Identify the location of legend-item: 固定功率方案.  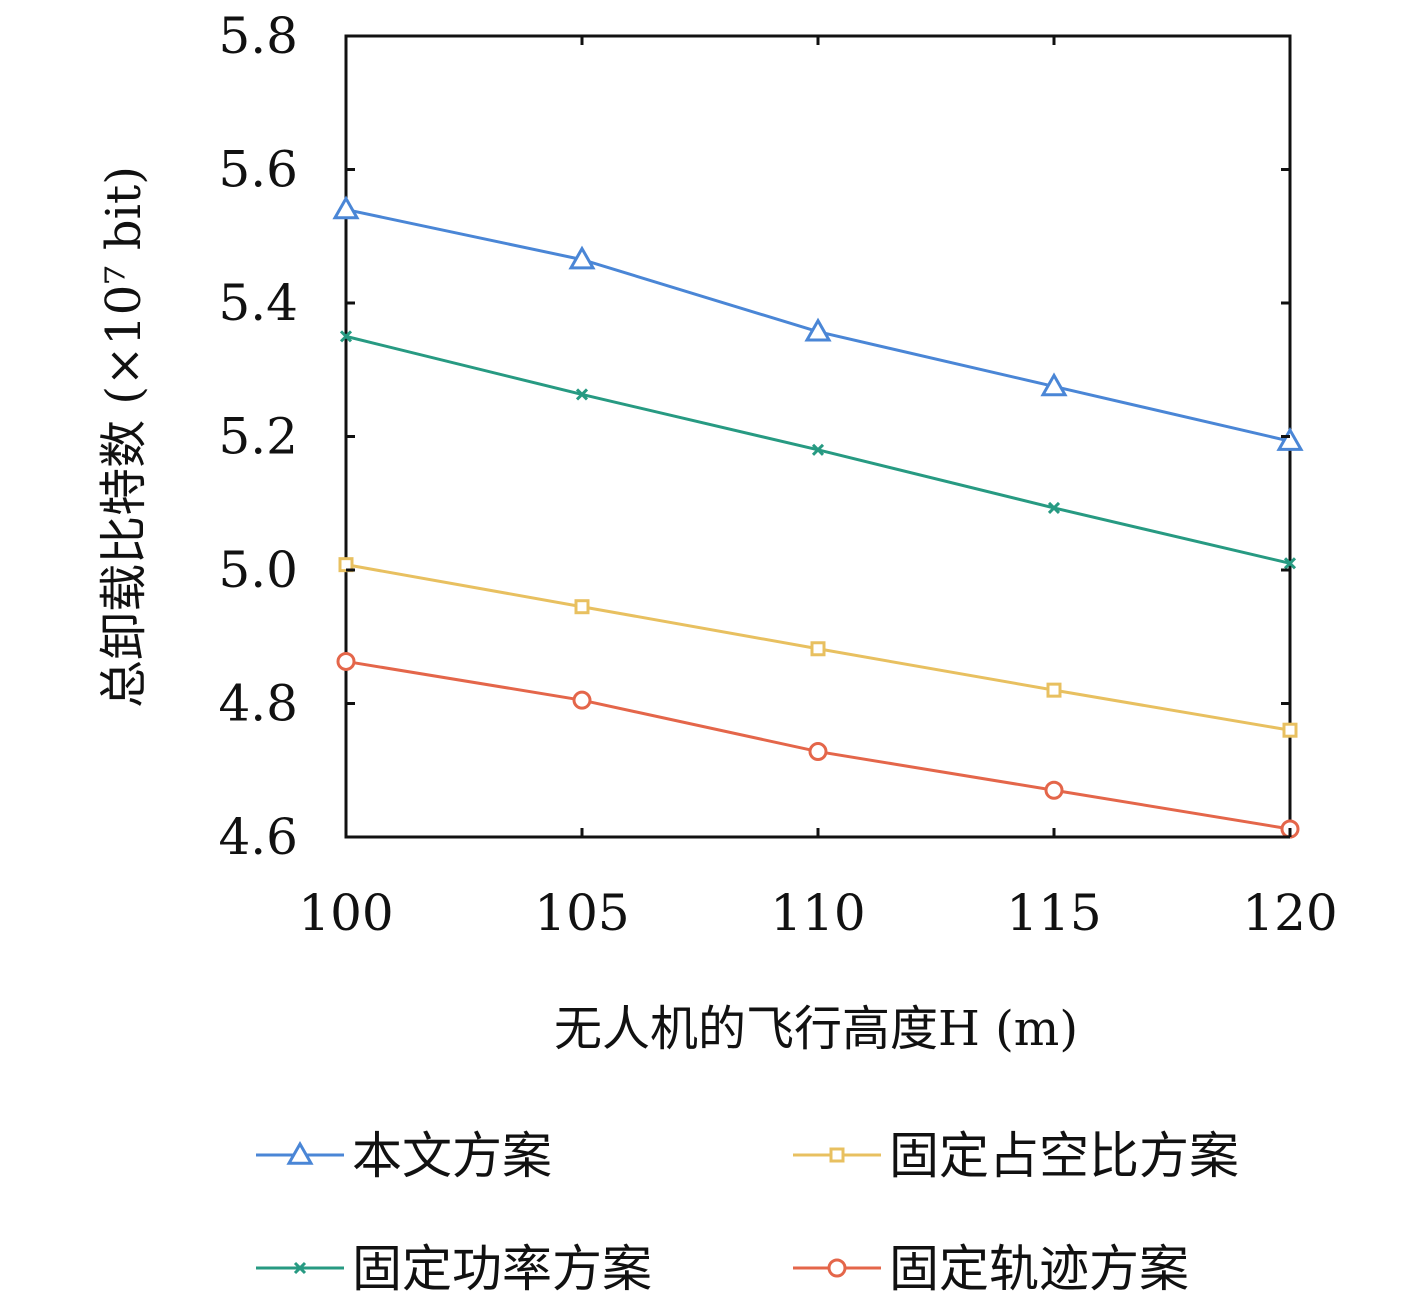
(454, 1269).